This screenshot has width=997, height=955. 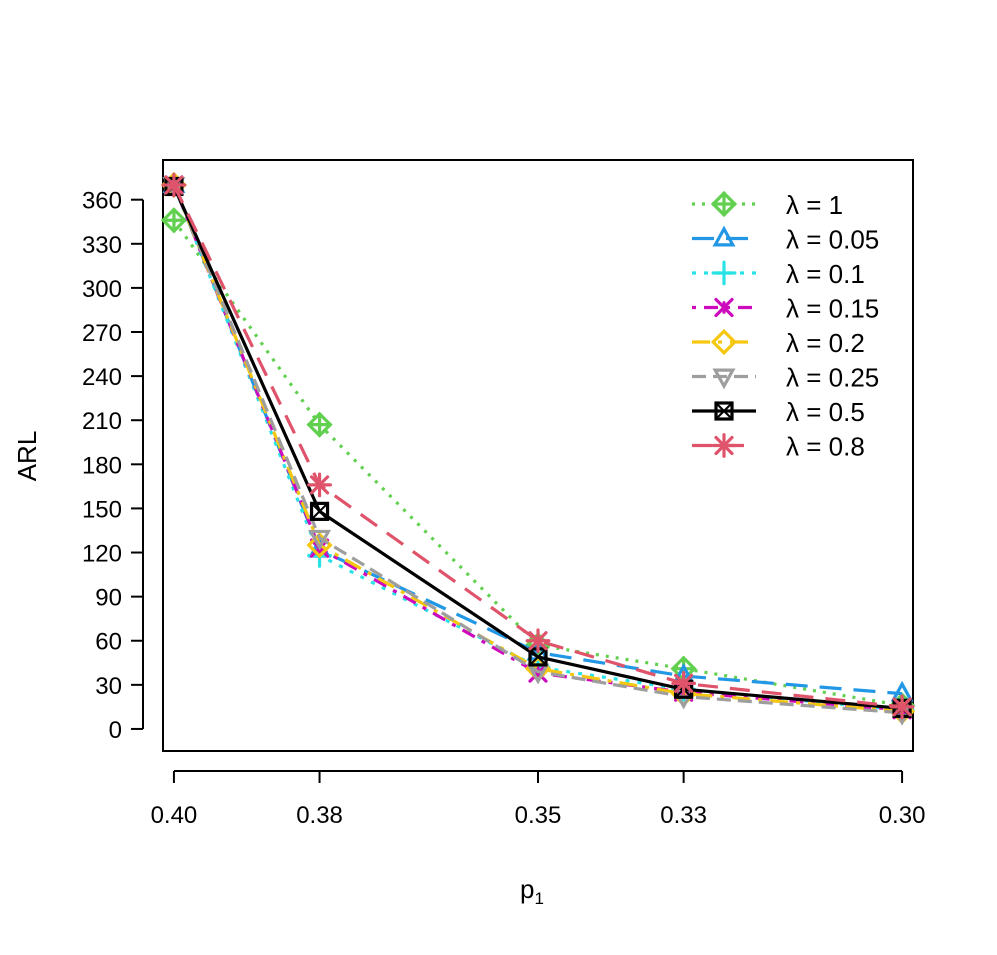 What do you see at coordinates (825, 412) in the screenshot?
I see `legend-label: λ = 0.5` at bounding box center [825, 412].